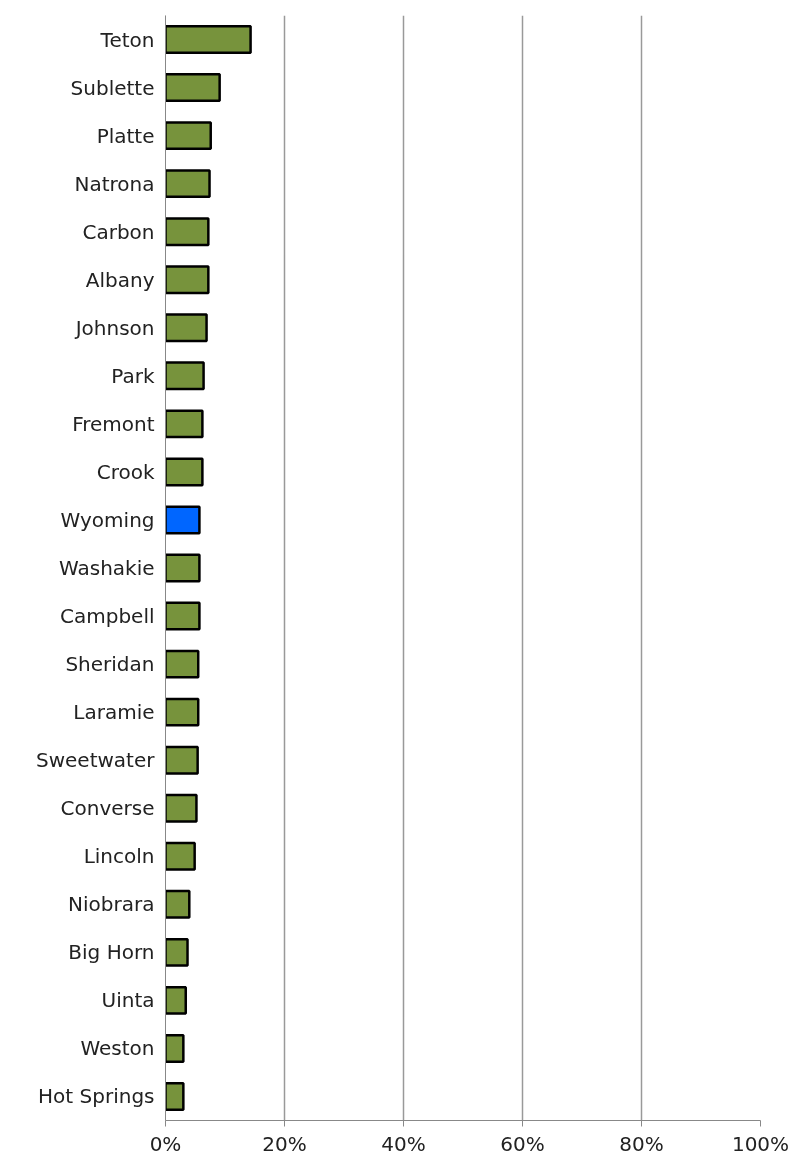 This screenshot has height=1166, width=800. Describe the element at coordinates (107, 616) in the screenshot. I see `y-tick-label: Campbell` at that location.